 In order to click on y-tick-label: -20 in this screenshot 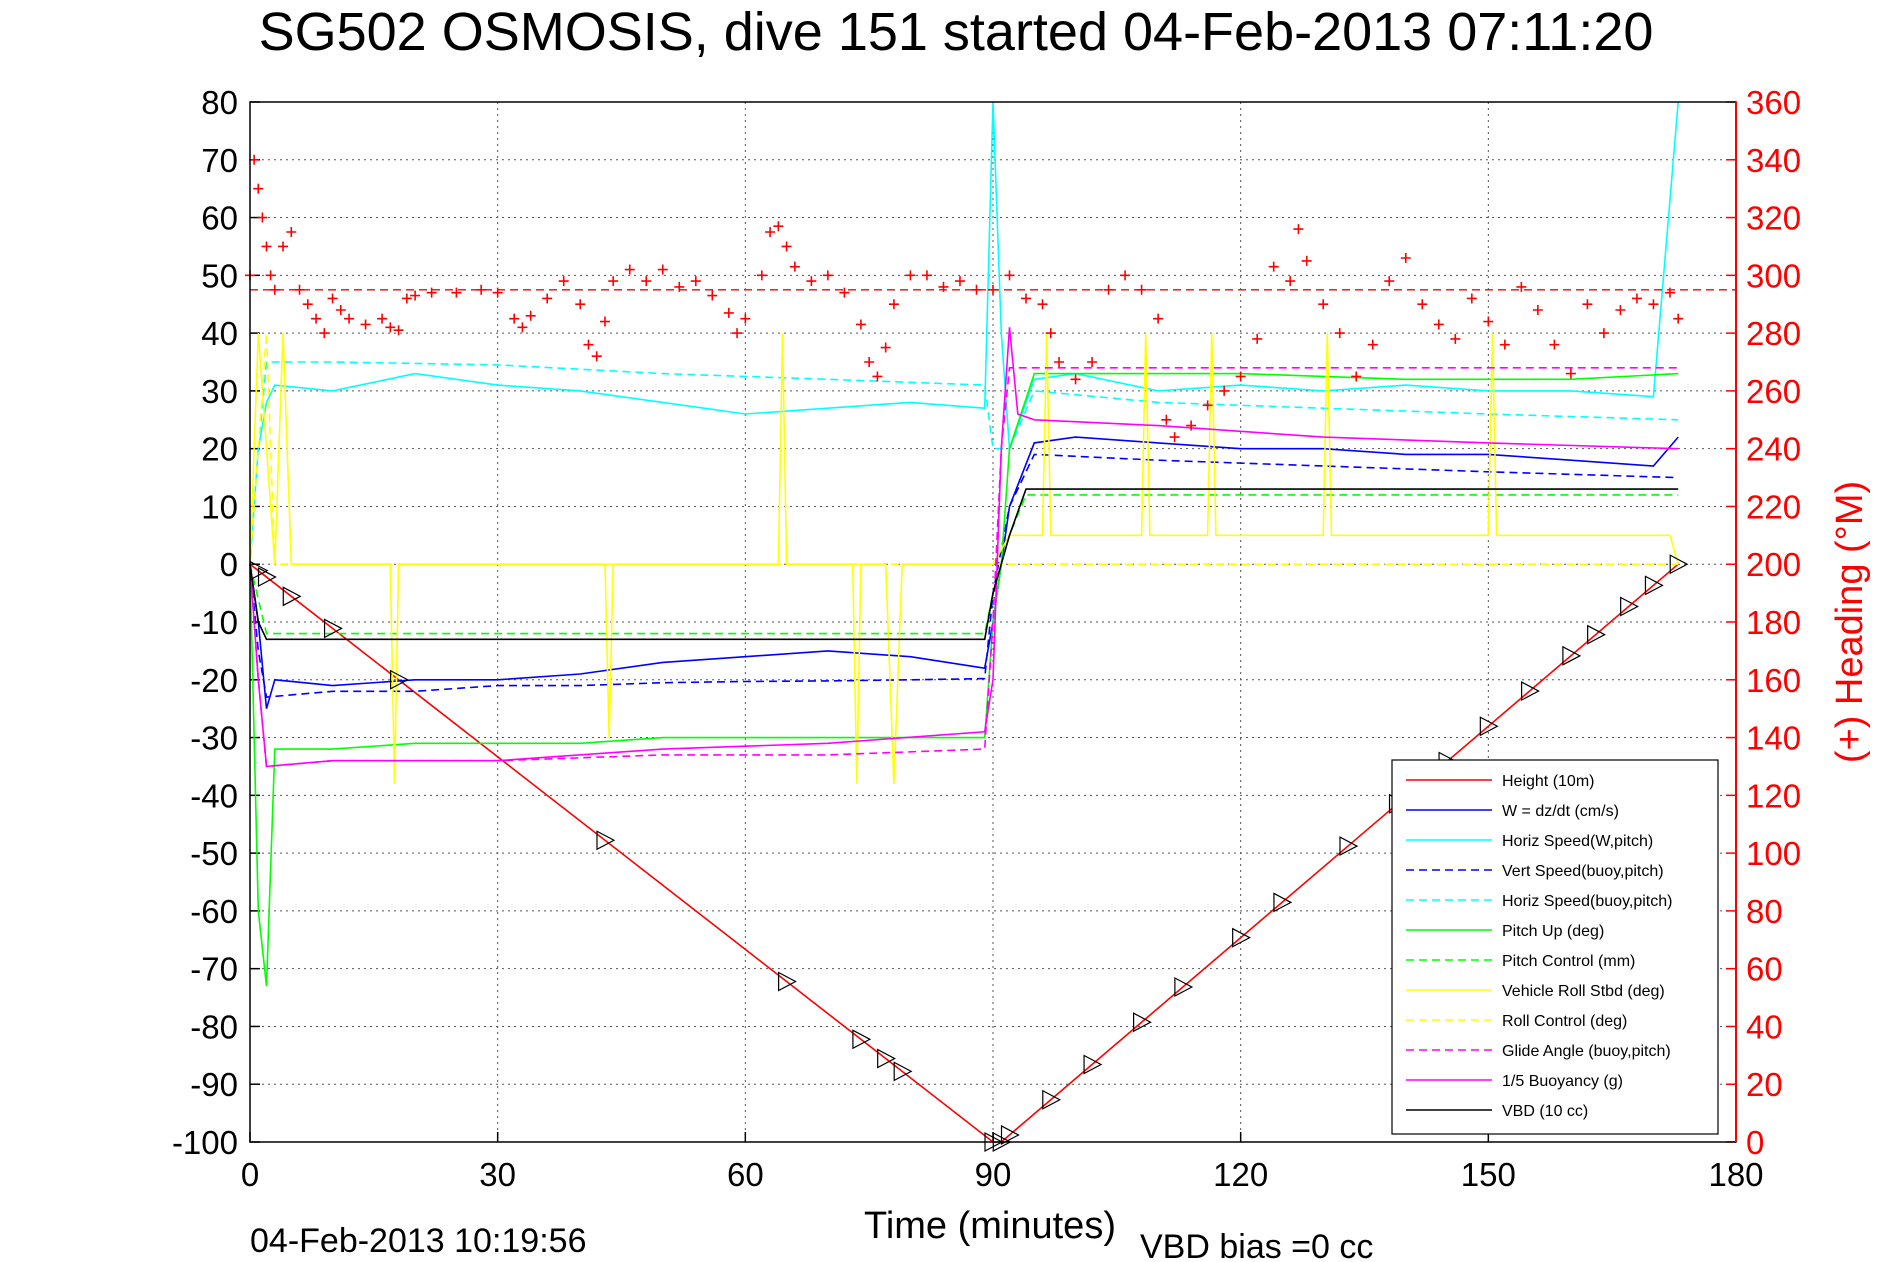, I will do `click(214, 680)`.